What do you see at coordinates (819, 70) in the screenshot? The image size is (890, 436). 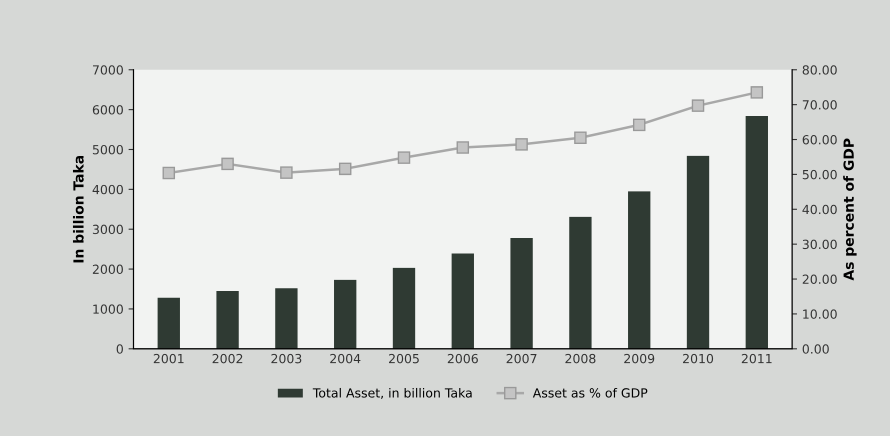 I see `y2-tick-label: 80.00` at bounding box center [819, 70].